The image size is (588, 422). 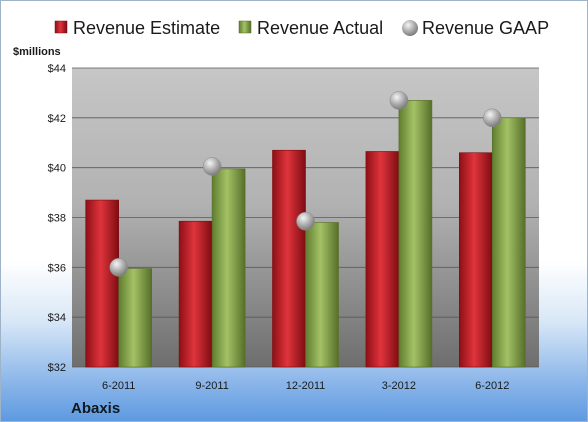 I want to click on x-tick-label: 9-2011, so click(x=211, y=386).